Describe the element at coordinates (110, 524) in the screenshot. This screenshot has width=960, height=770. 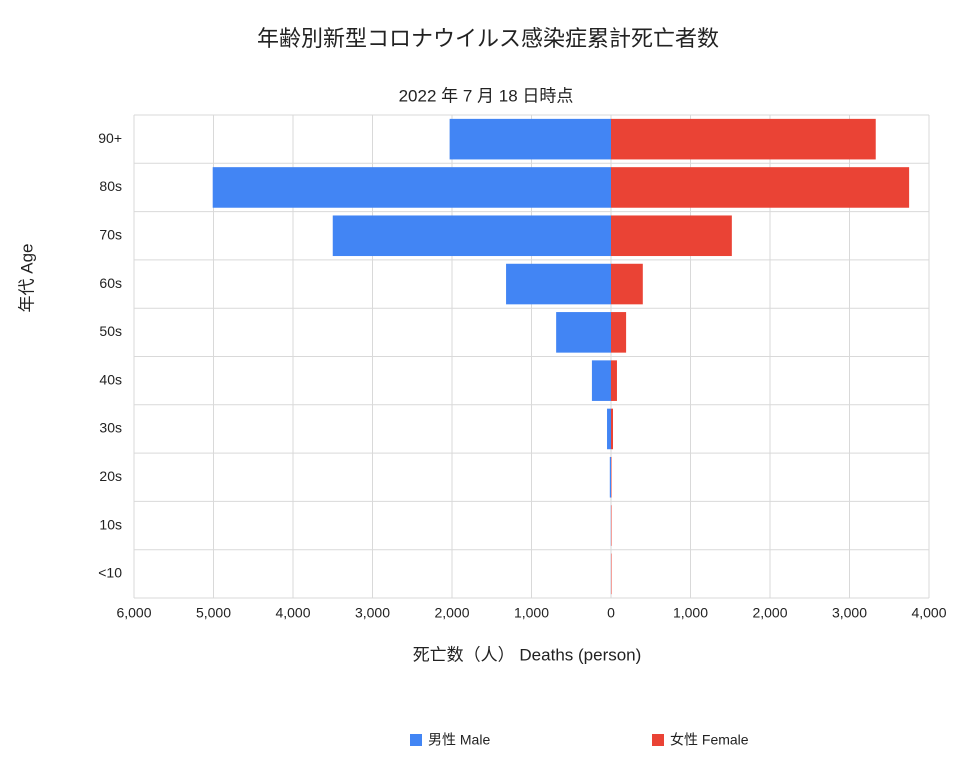
I see `y-tick-label: 10s` at that location.